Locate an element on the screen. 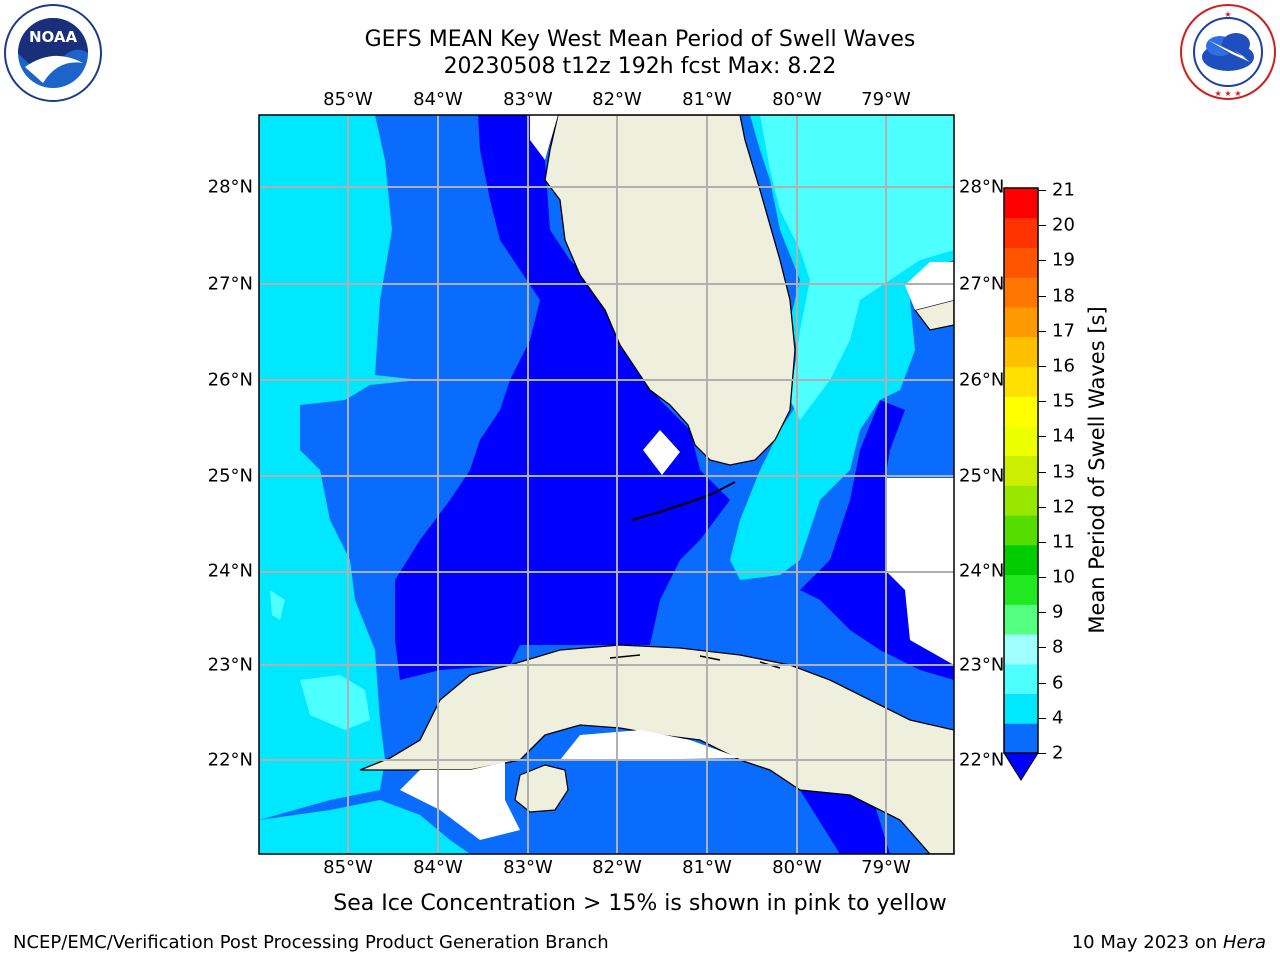 The height and width of the screenshot is (960, 1280). colorbar-tick-label: 15 is located at coordinates (1063, 401).